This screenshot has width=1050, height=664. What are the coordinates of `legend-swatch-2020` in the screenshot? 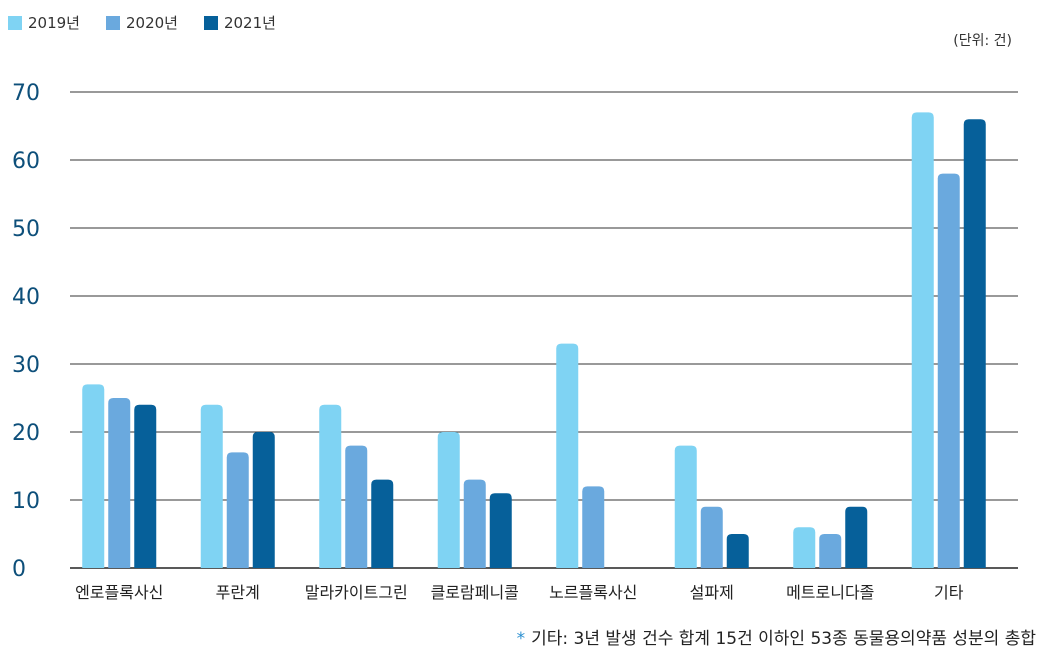 It's located at (112, 22).